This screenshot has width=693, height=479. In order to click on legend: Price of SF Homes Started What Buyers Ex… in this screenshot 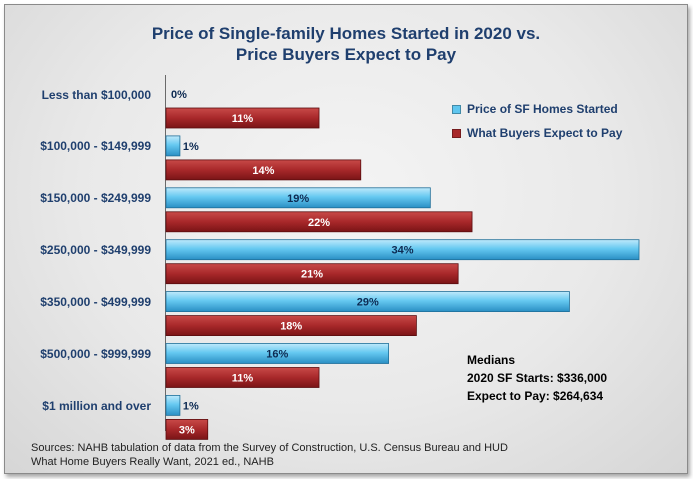, I will do `click(537, 121)`.